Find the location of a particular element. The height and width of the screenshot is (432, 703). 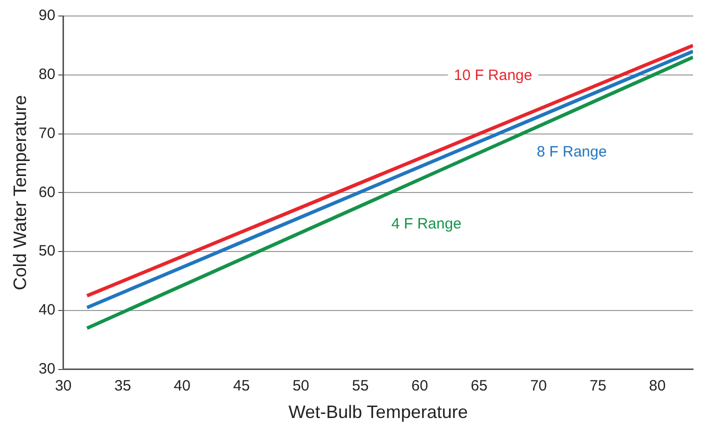

series-label: 4 F Range is located at coordinates (426, 224).